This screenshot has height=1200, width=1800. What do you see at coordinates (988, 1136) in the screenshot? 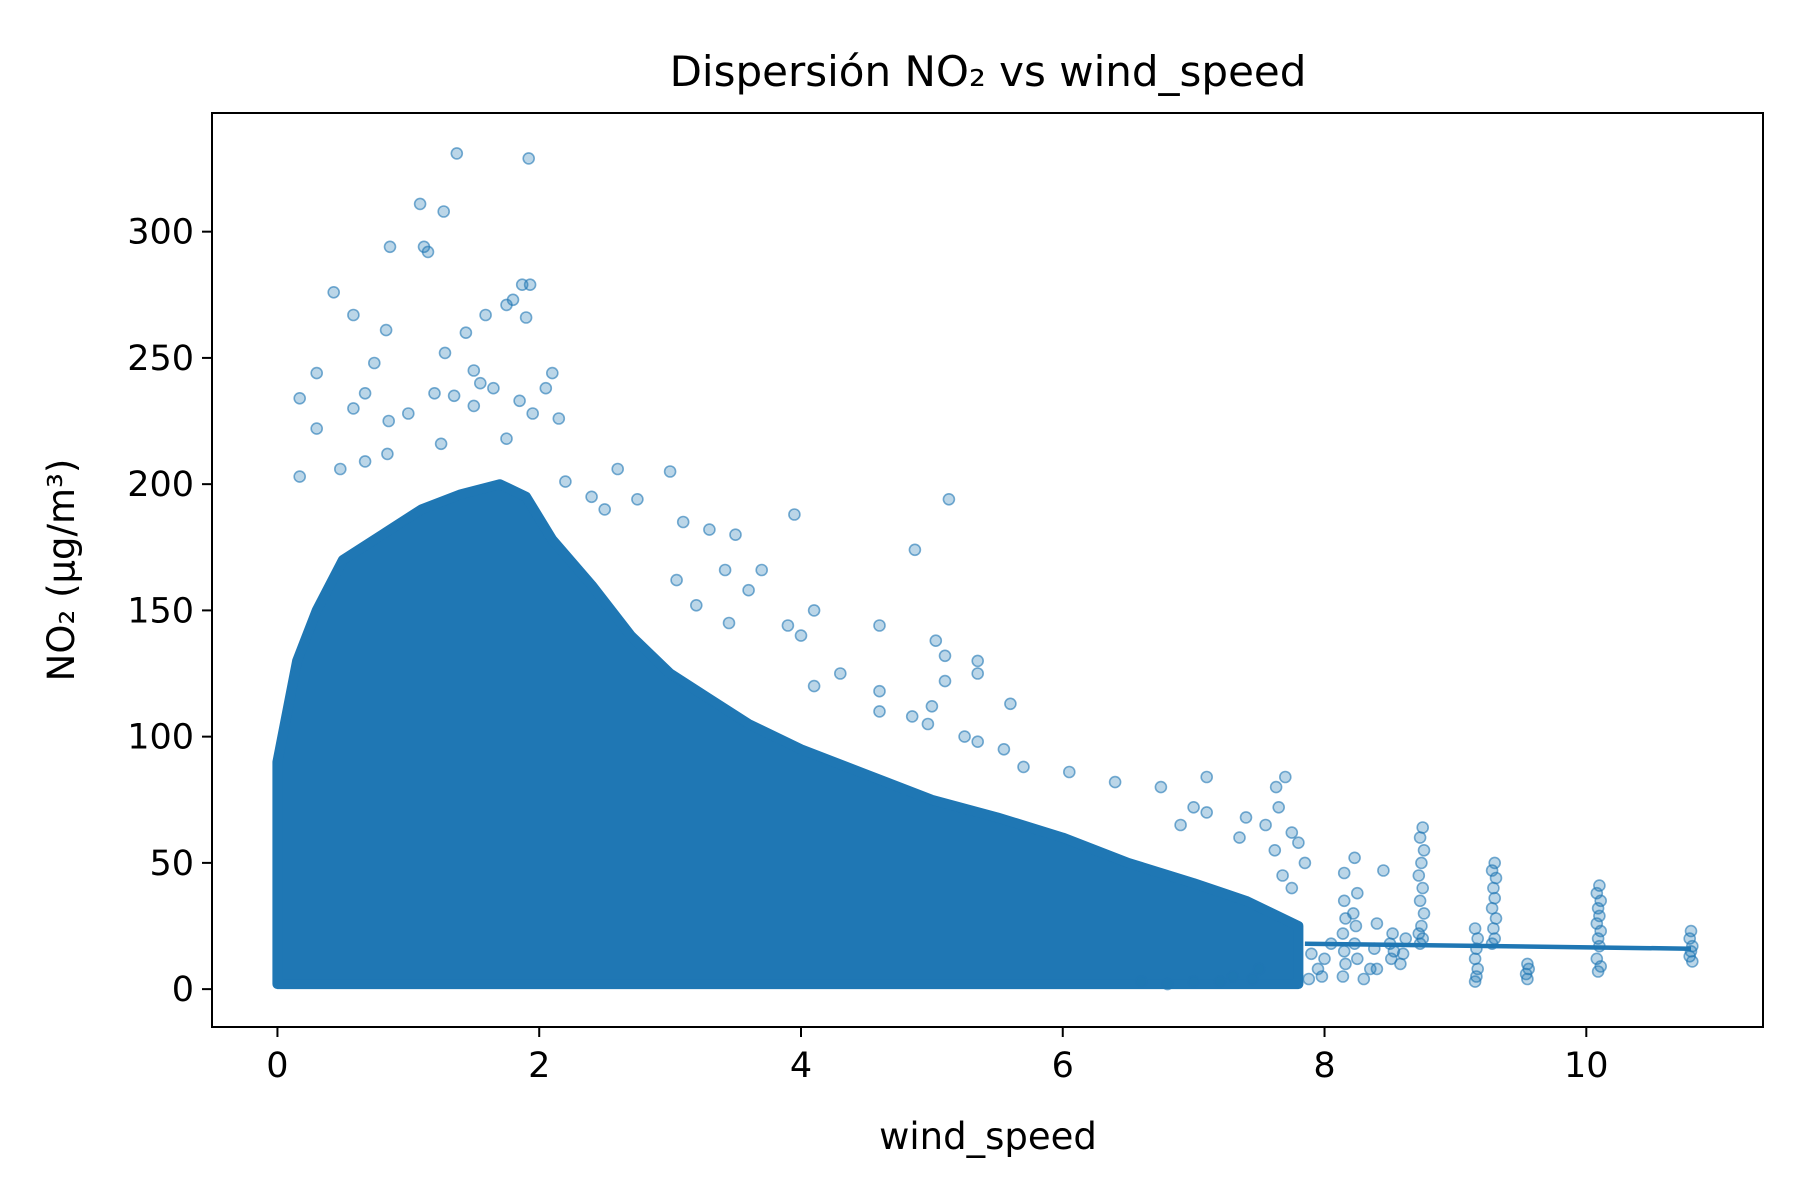
I see `x-axis-label: wind_speed` at bounding box center [988, 1136].